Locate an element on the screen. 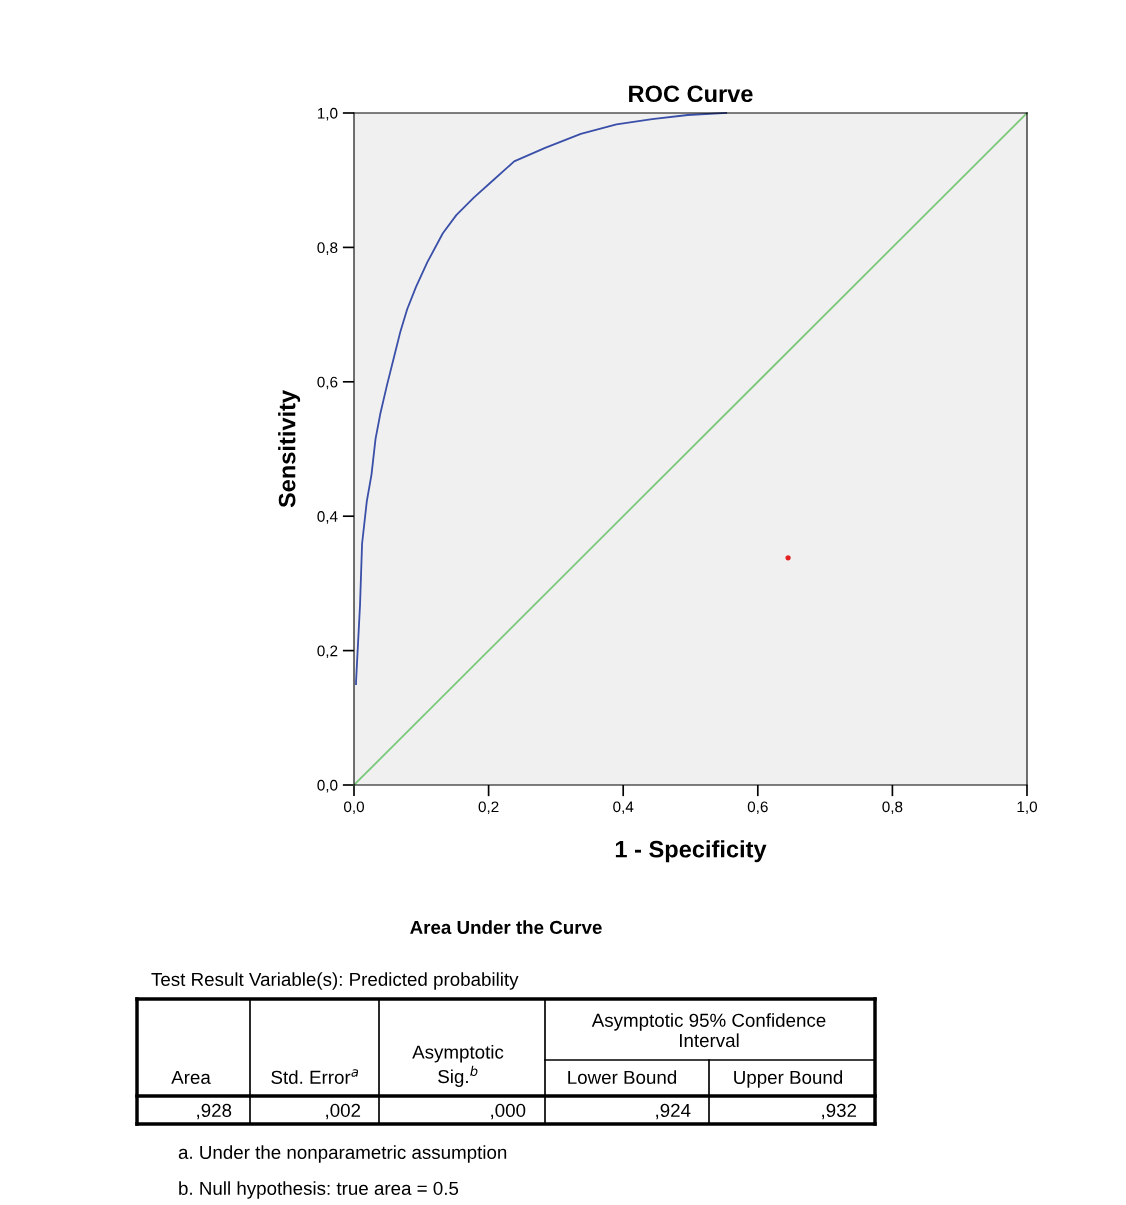 The height and width of the screenshot is (1205, 1126). y-tick-label: 0,2 is located at coordinates (327, 652).